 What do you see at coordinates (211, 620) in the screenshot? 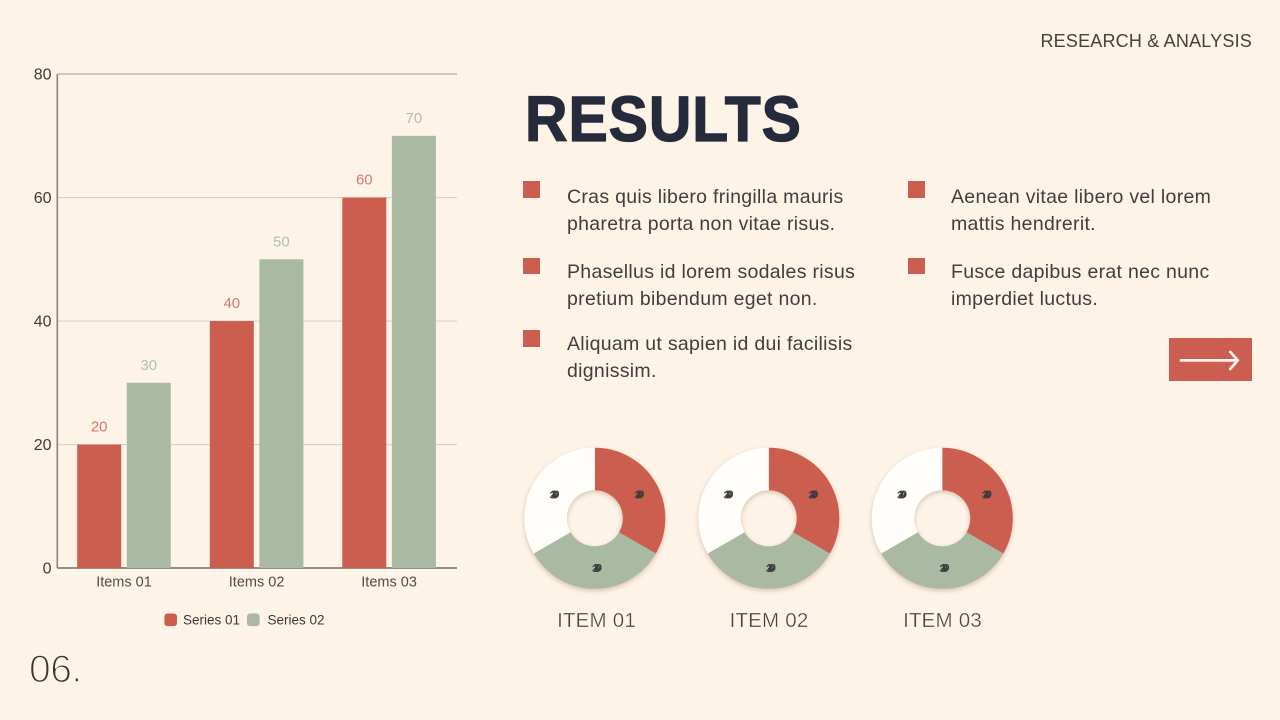
I see `svg-text: Series 01` at bounding box center [211, 620].